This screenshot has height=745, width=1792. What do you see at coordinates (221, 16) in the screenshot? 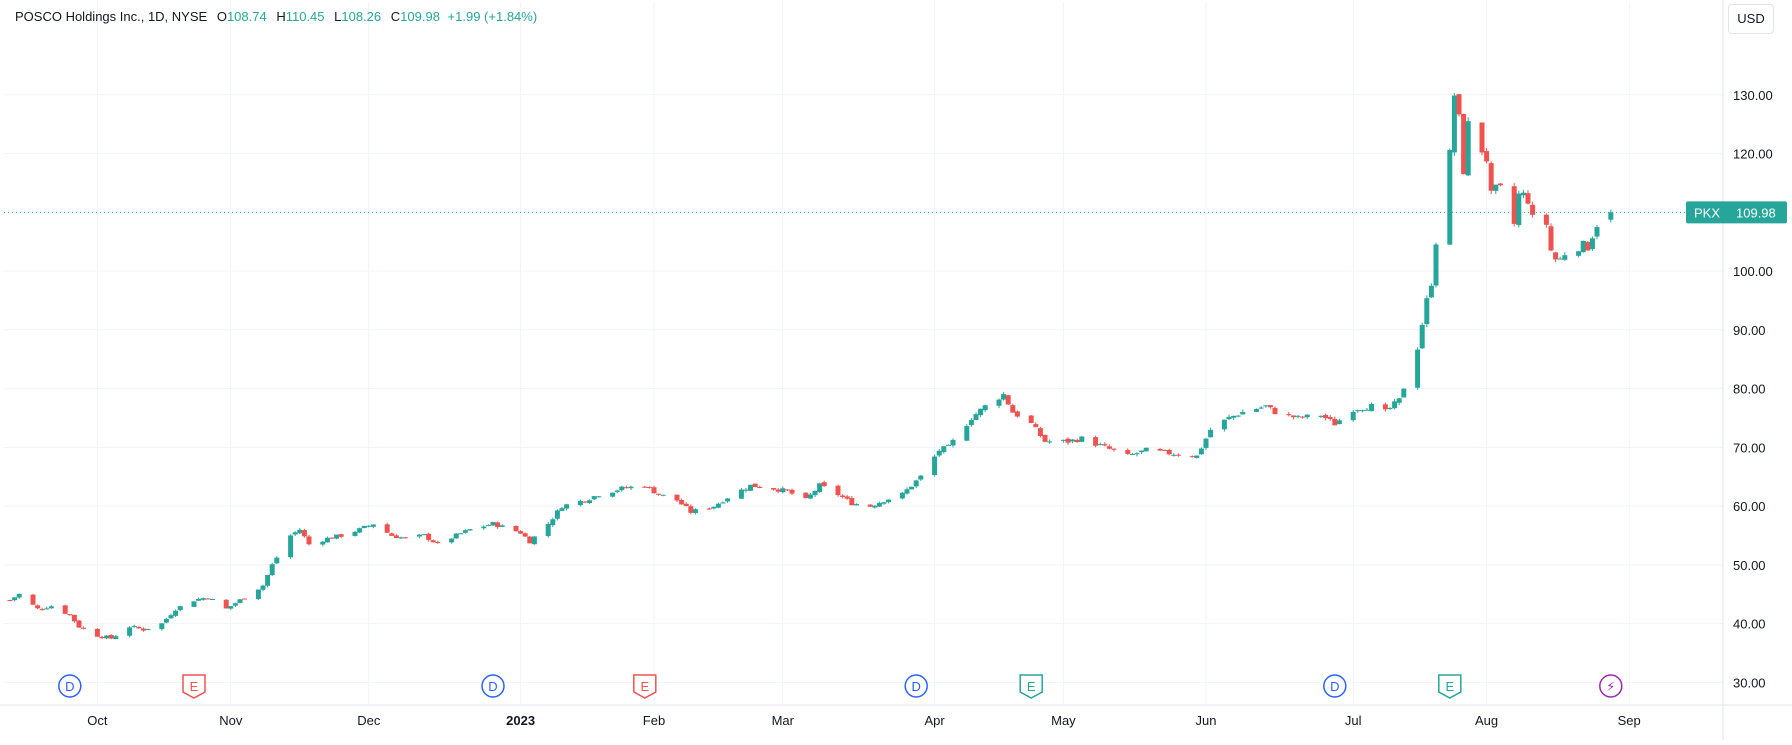
I see `open-label: O` at bounding box center [221, 16].